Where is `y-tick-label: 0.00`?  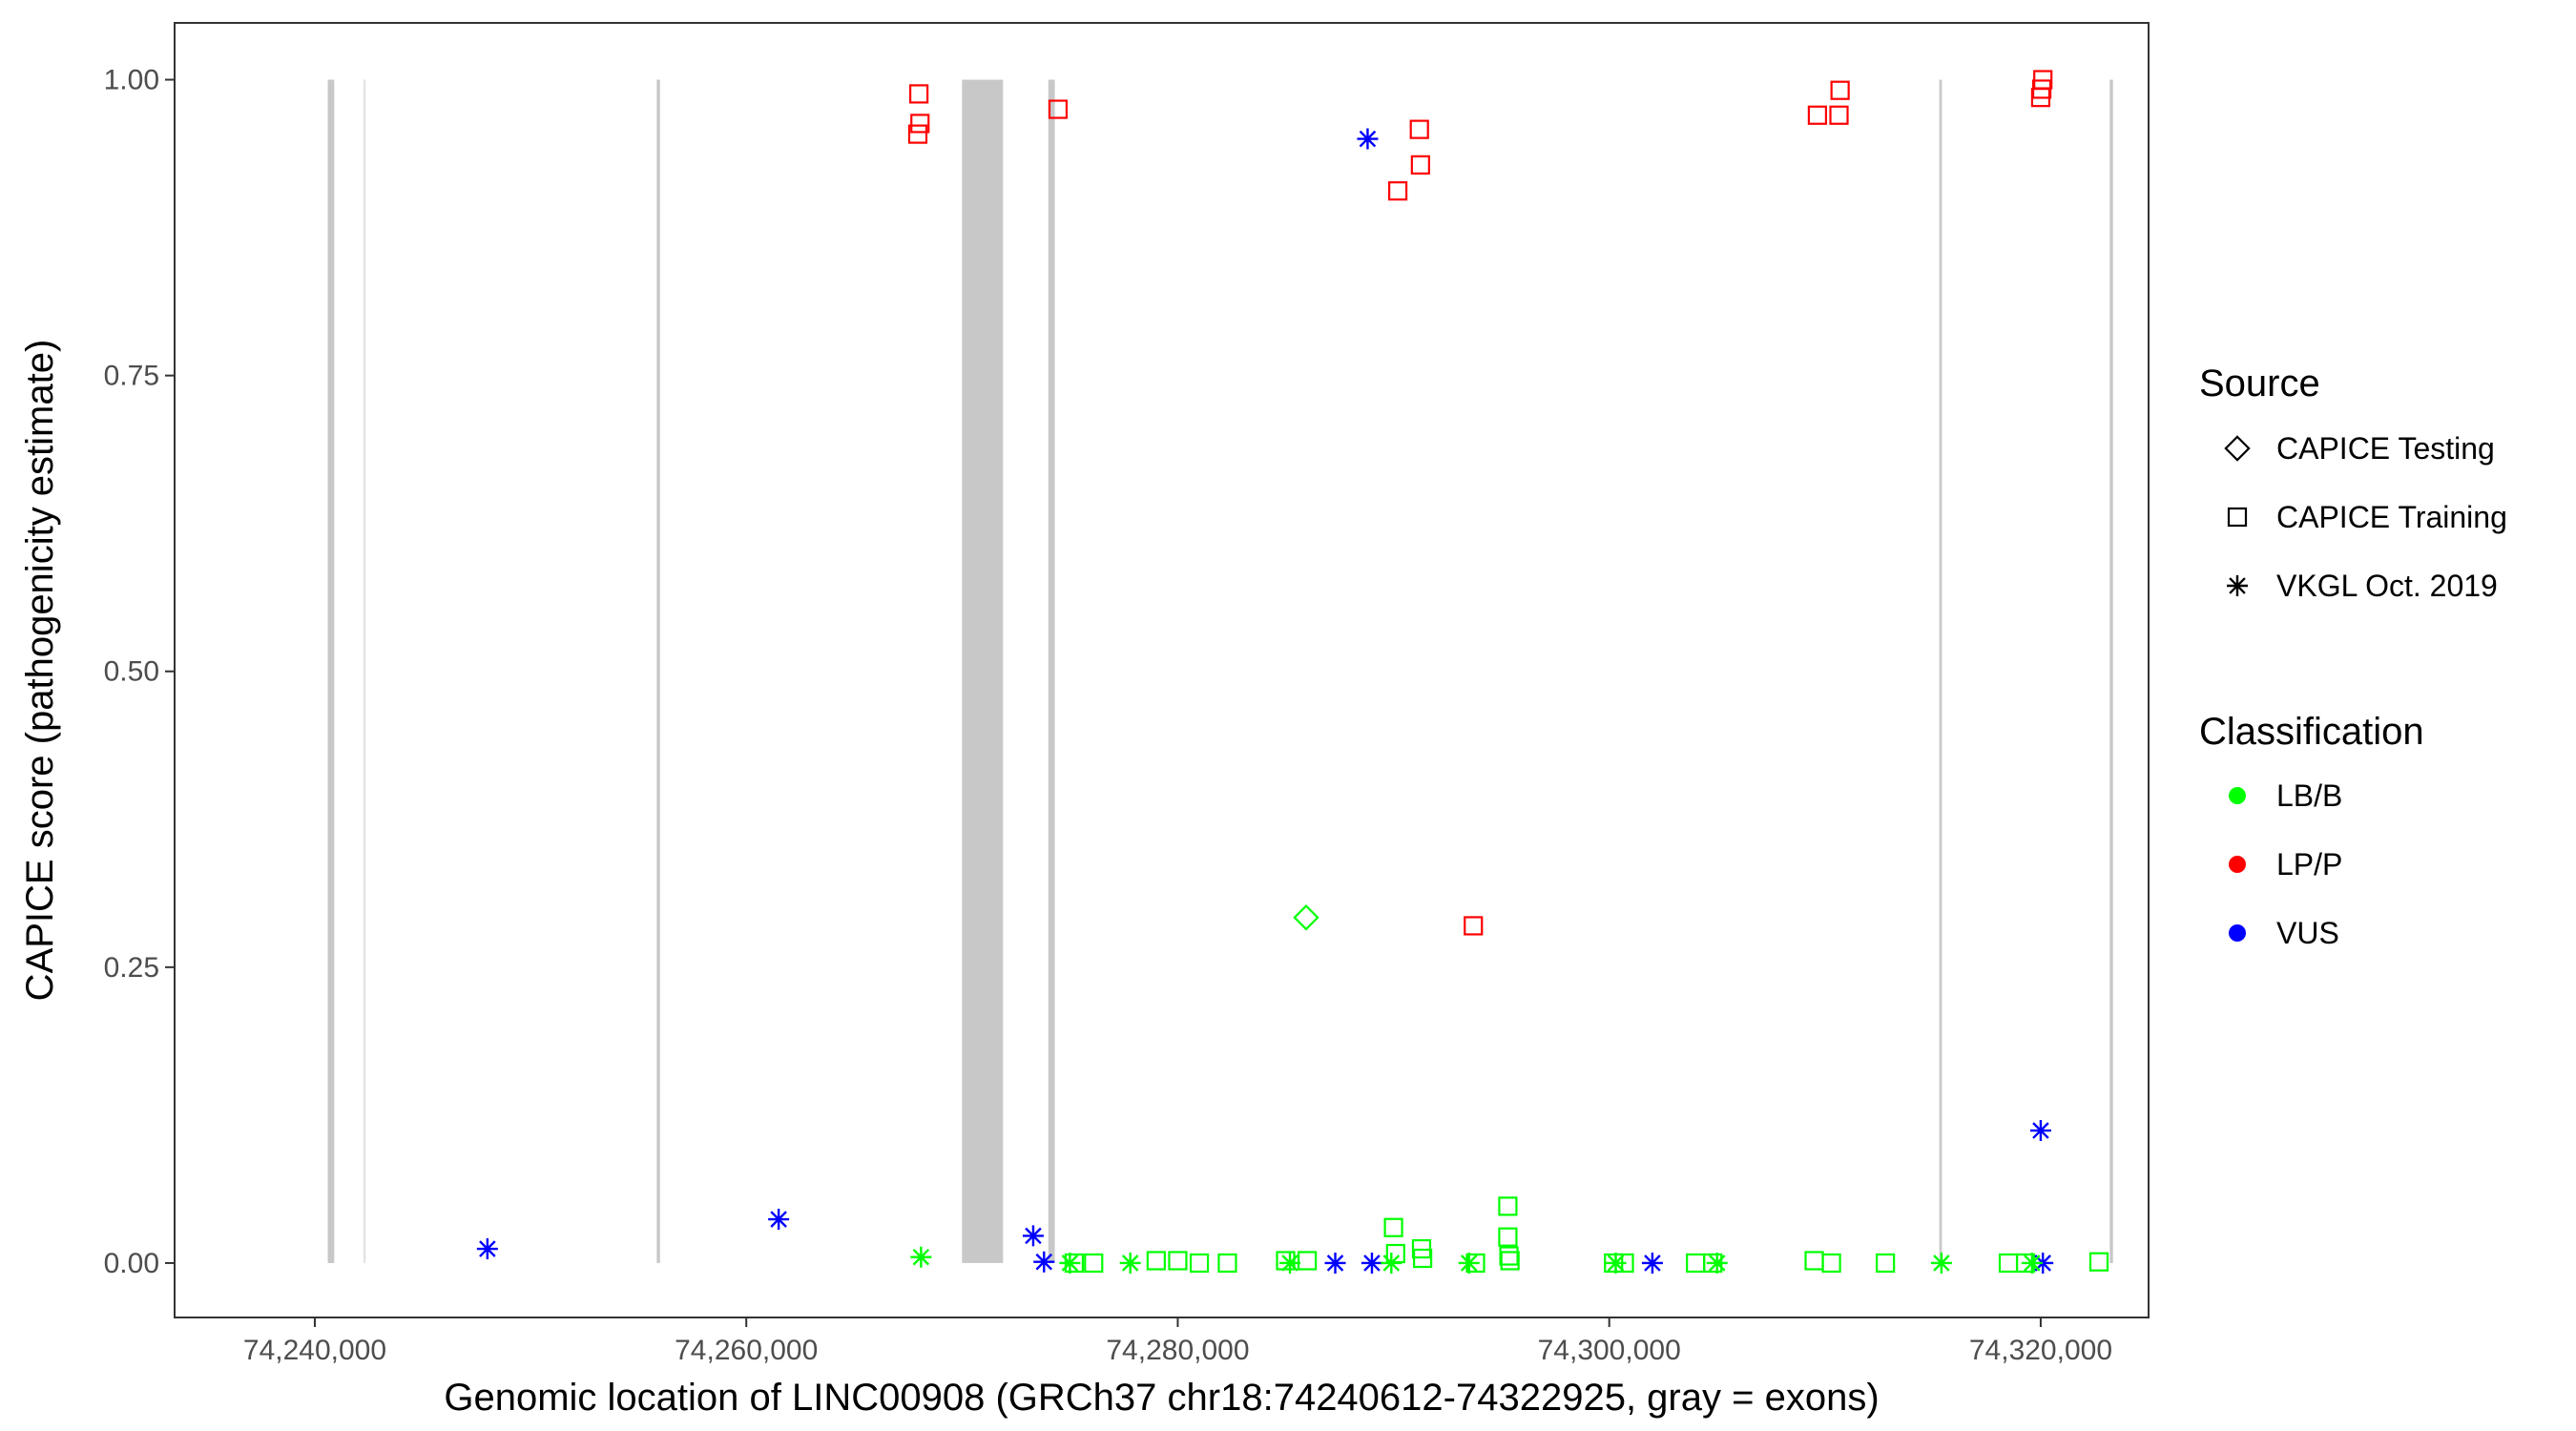
y-tick-label: 0.00 is located at coordinates (131, 1263).